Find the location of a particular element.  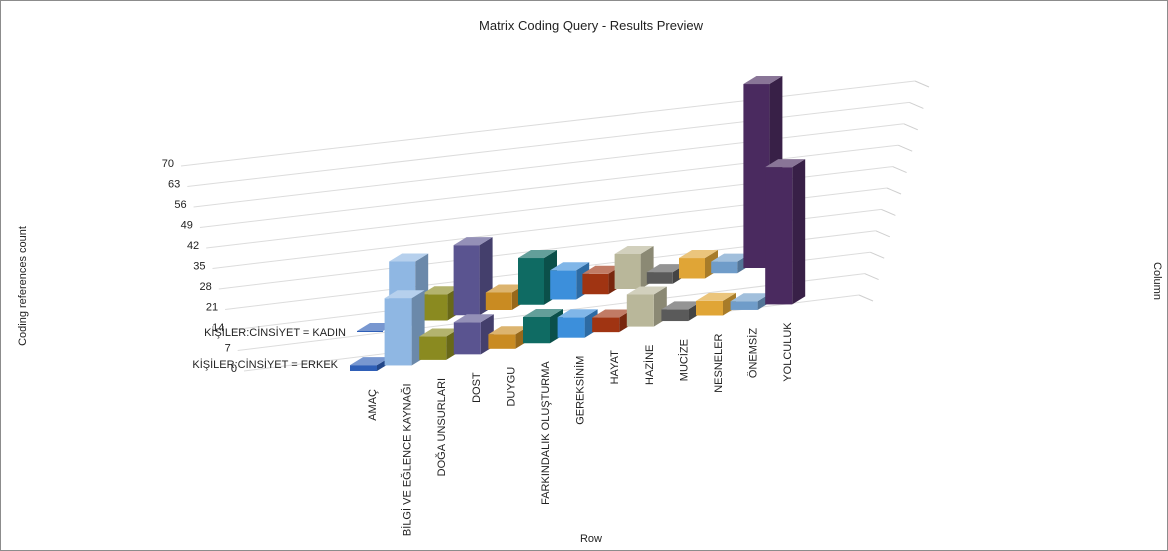

bar-1-9-front is located at coordinates (675, 315).